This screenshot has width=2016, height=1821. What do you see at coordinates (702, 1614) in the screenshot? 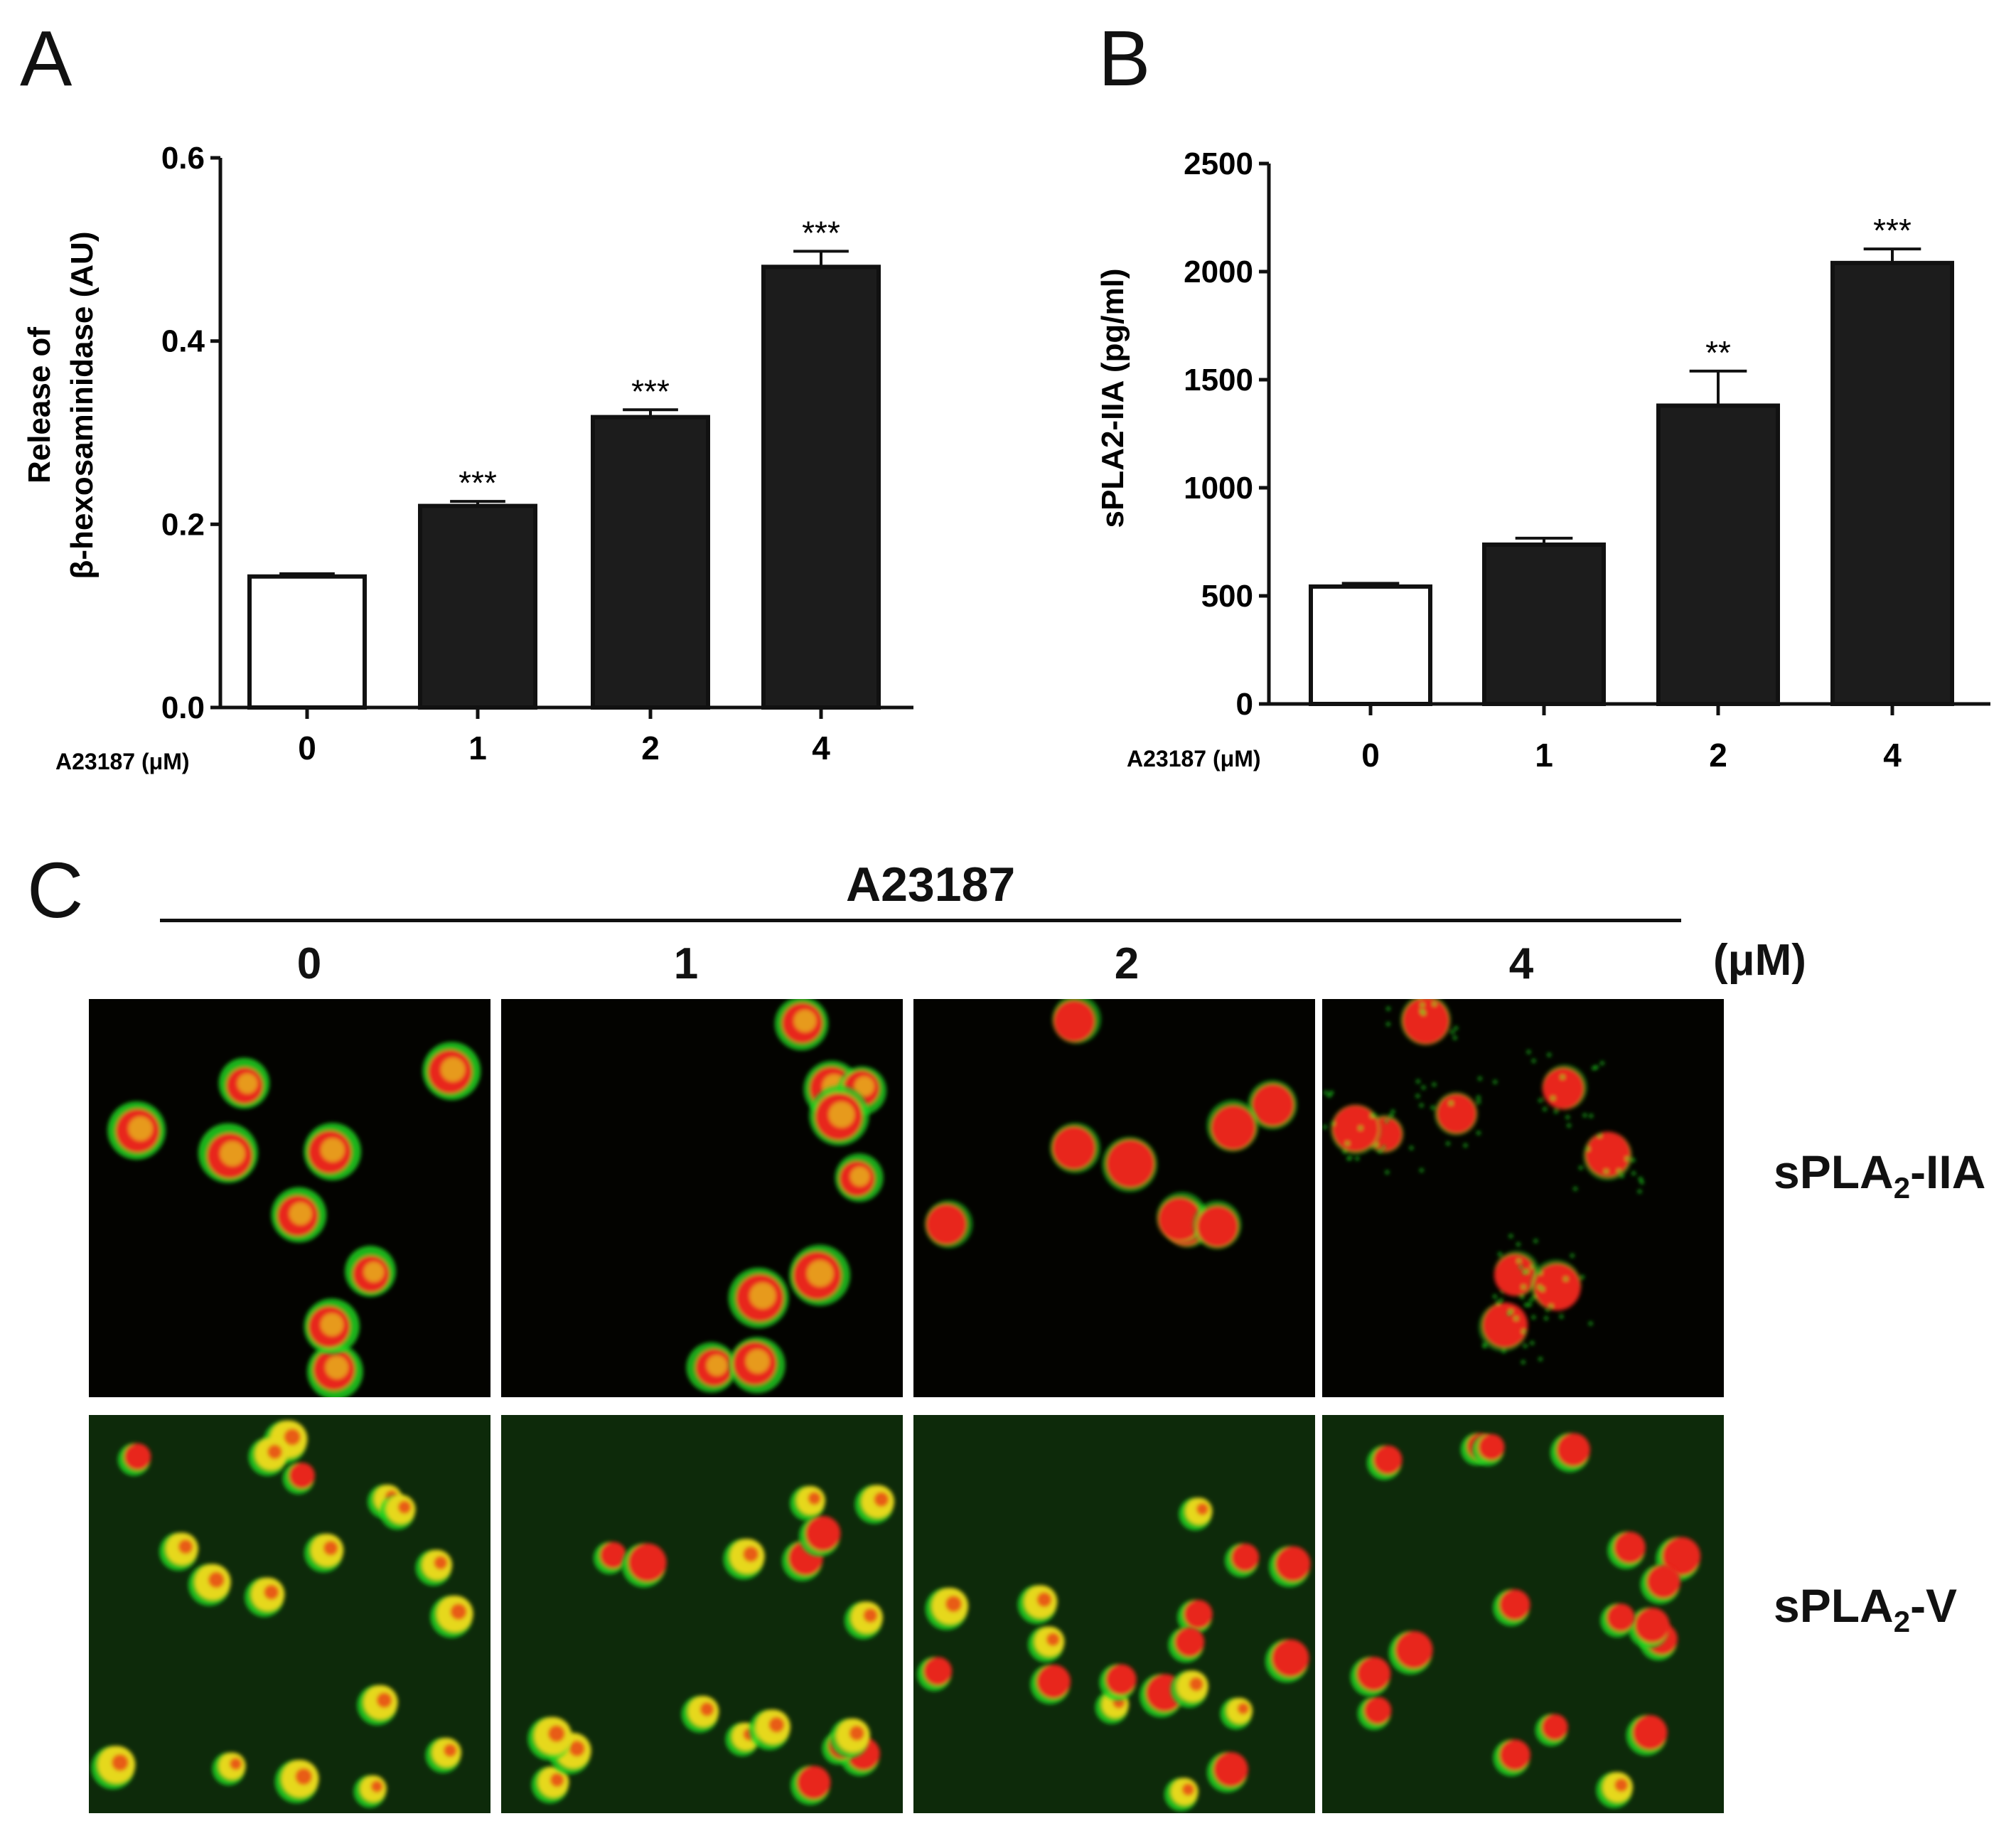
I see `micrograph-v-1um` at bounding box center [702, 1614].